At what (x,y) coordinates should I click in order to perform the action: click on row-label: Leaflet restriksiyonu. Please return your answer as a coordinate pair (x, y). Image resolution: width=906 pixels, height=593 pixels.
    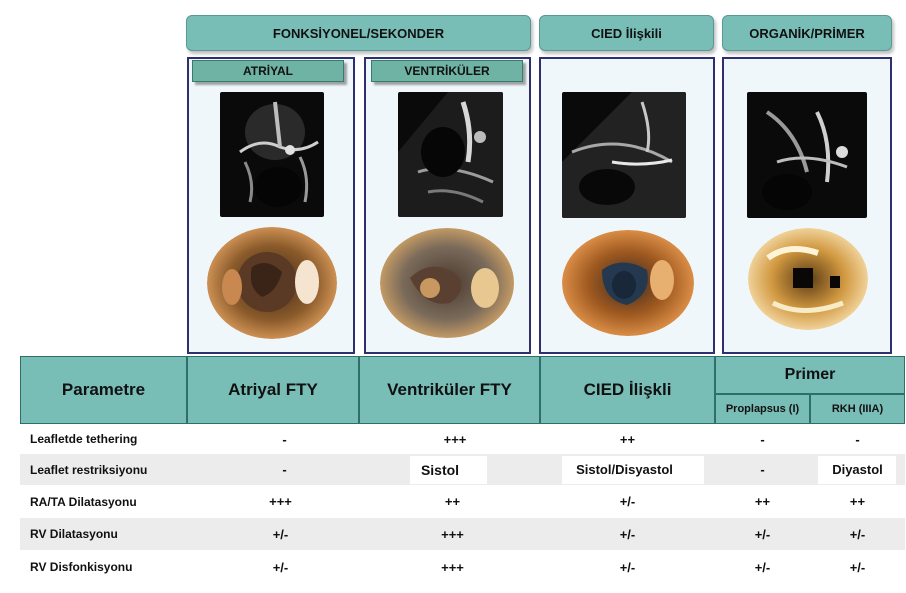
    Looking at the image, I should click on (89, 469).